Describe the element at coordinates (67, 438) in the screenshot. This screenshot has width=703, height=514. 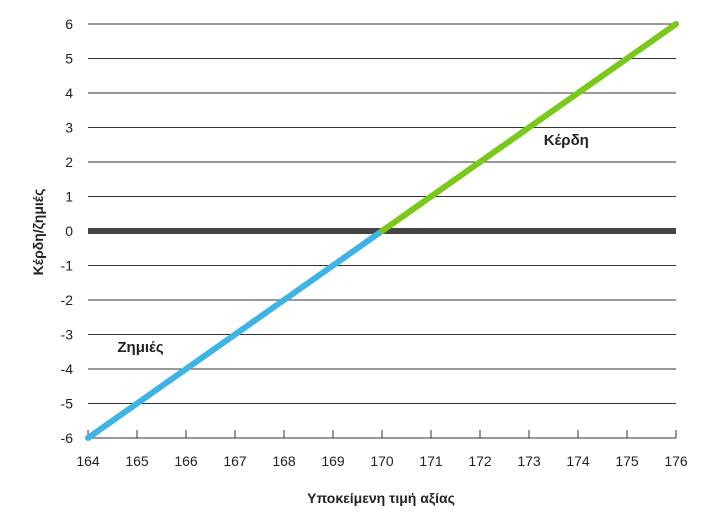
I see `y-tick-label: -6` at that location.